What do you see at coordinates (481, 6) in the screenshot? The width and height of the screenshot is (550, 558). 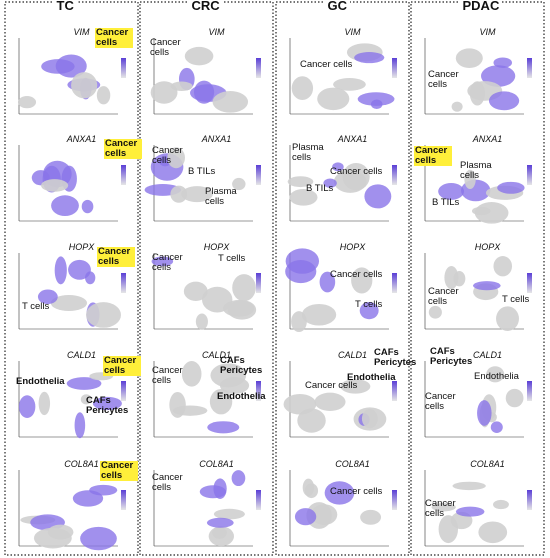 I see `column-title: PDAC` at bounding box center [481, 6].